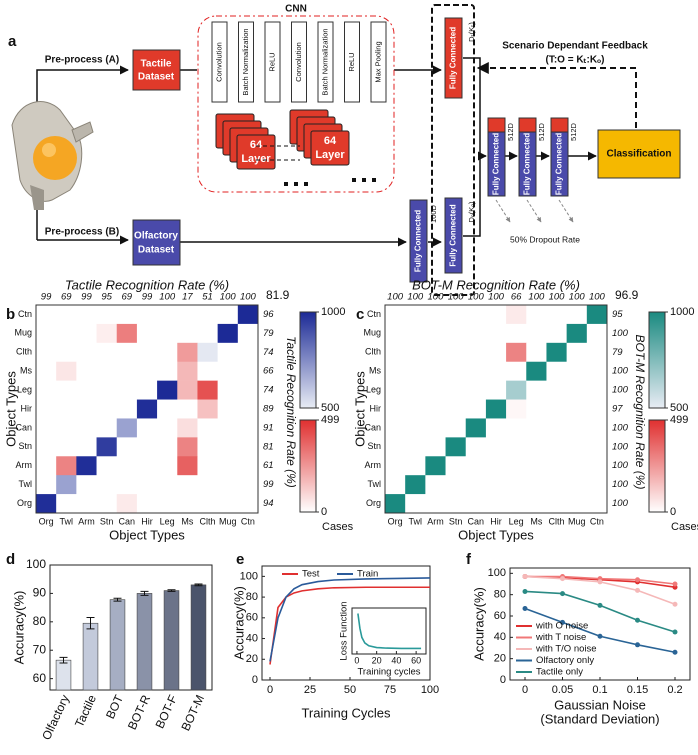 The width and height of the screenshot is (698, 755). I want to click on panel-label: b, so click(10, 314).